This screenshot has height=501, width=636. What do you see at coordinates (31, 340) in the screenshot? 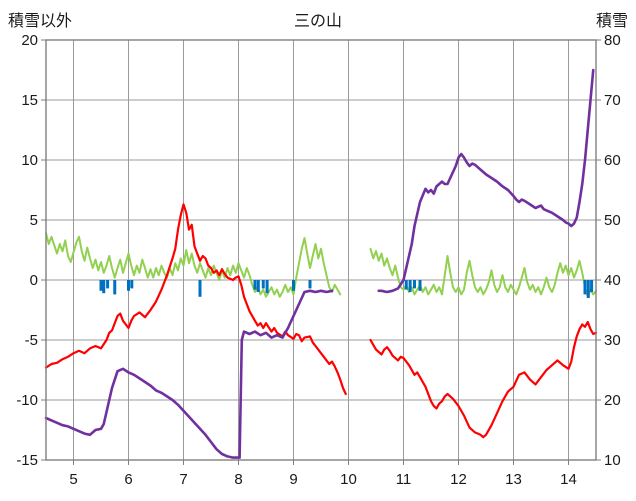
I see `svg-text: -5` at bounding box center [31, 340].